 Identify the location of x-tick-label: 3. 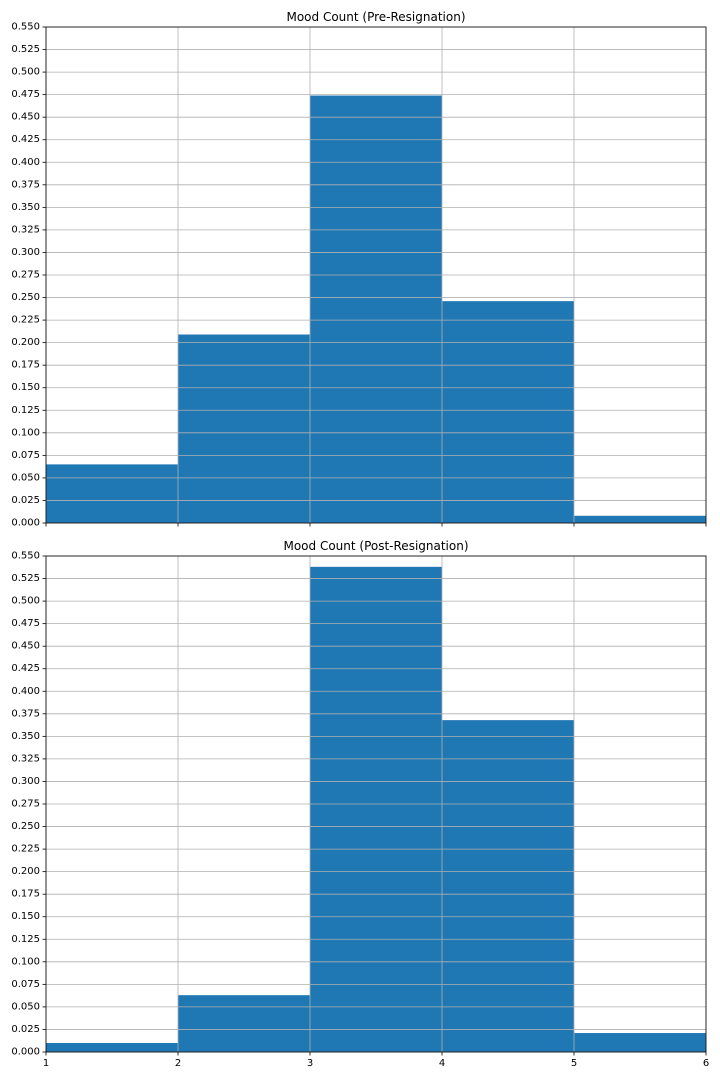
(310, 1063).